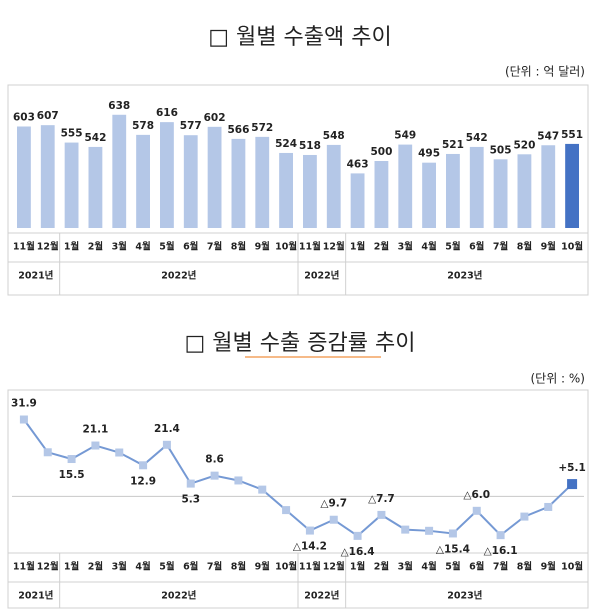 This screenshot has height=614, width=600. What do you see at coordinates (300, 343) in the screenshot?
I see `chart-title: □ 월별 수출 증감률 추이` at bounding box center [300, 343].